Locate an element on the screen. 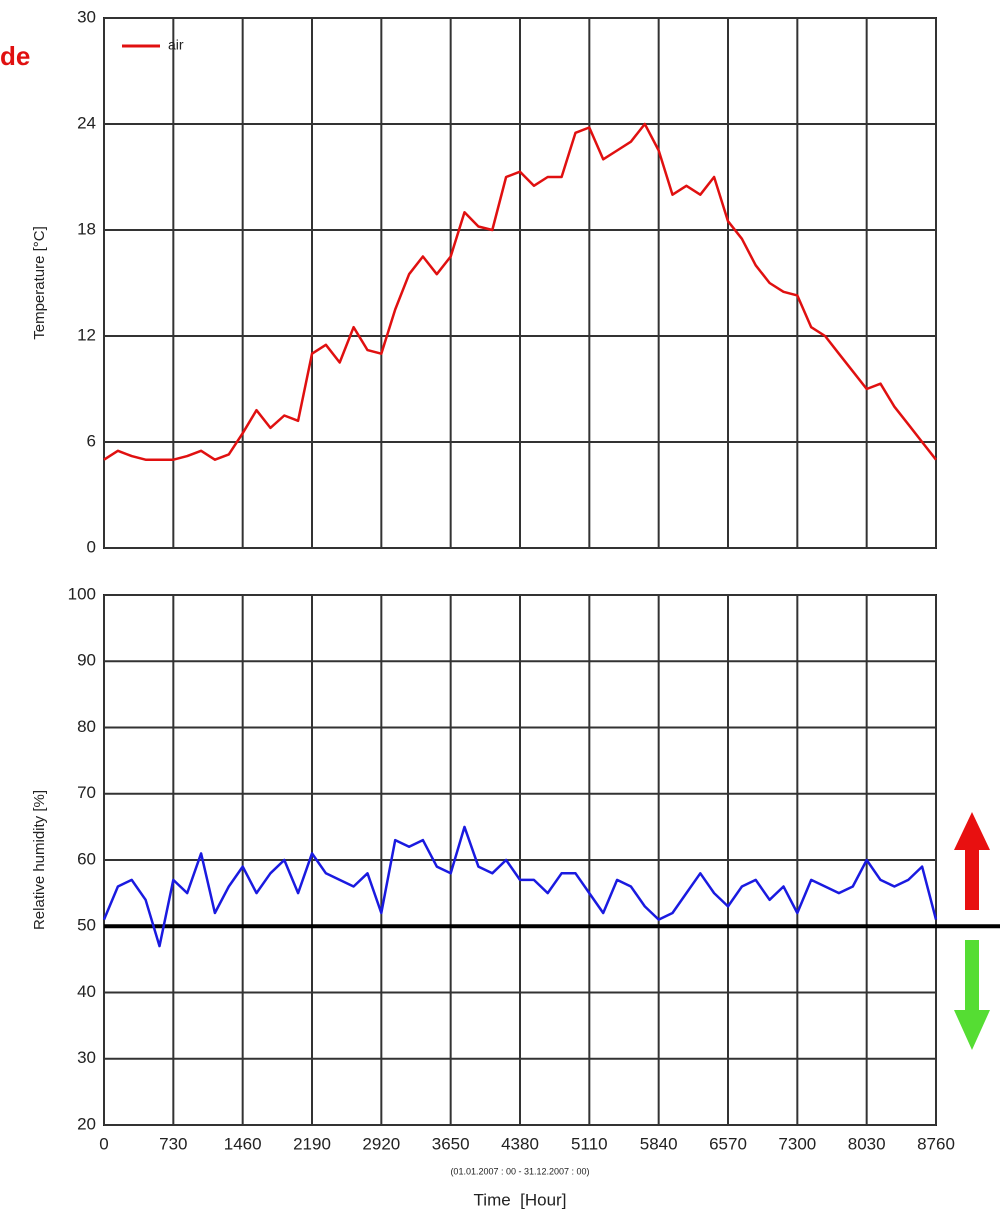 The width and height of the screenshot is (1005, 1218). down-arrow is located at coordinates (972, 995).